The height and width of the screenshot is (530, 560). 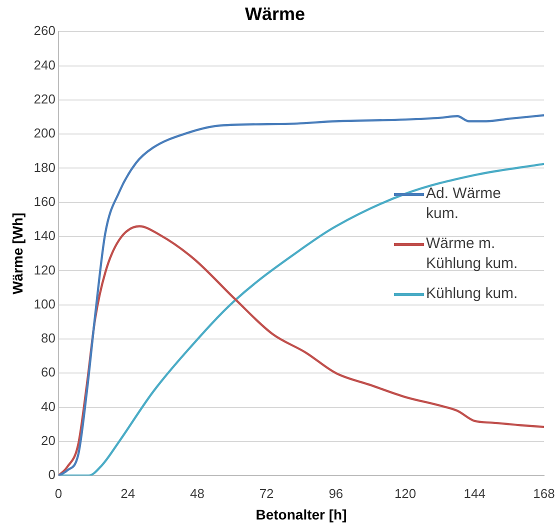 I want to click on y-tick-label: 20, so click(x=48, y=440).